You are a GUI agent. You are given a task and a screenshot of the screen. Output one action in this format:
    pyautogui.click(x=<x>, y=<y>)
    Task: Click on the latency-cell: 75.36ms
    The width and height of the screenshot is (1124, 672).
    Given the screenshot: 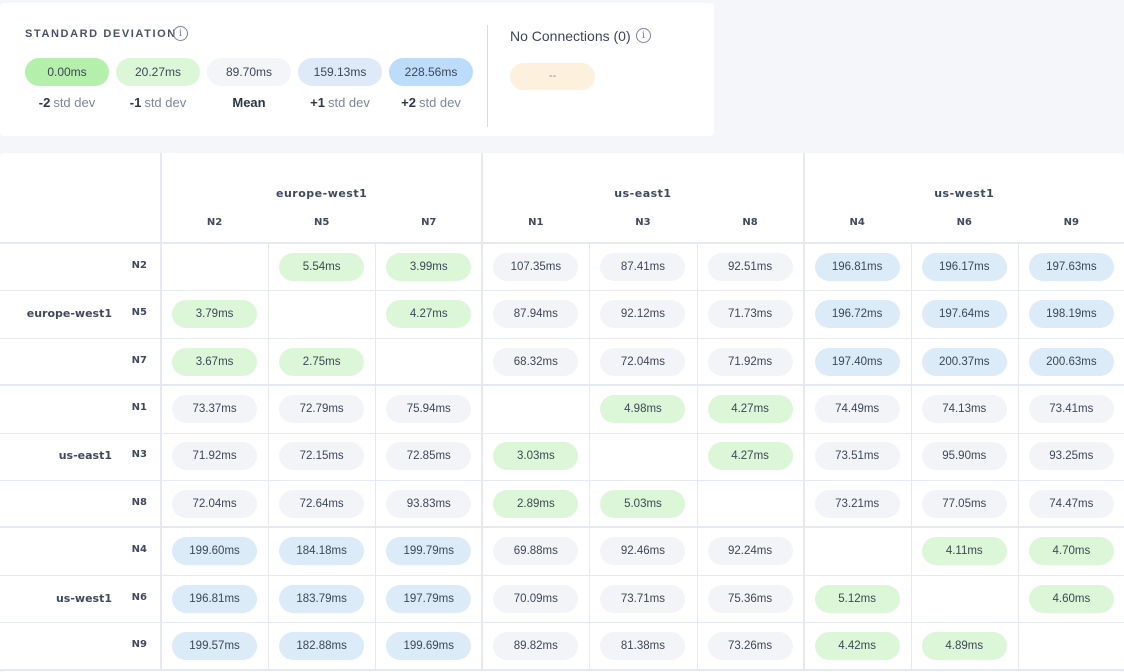 What is the action you would take?
    pyautogui.click(x=750, y=598)
    